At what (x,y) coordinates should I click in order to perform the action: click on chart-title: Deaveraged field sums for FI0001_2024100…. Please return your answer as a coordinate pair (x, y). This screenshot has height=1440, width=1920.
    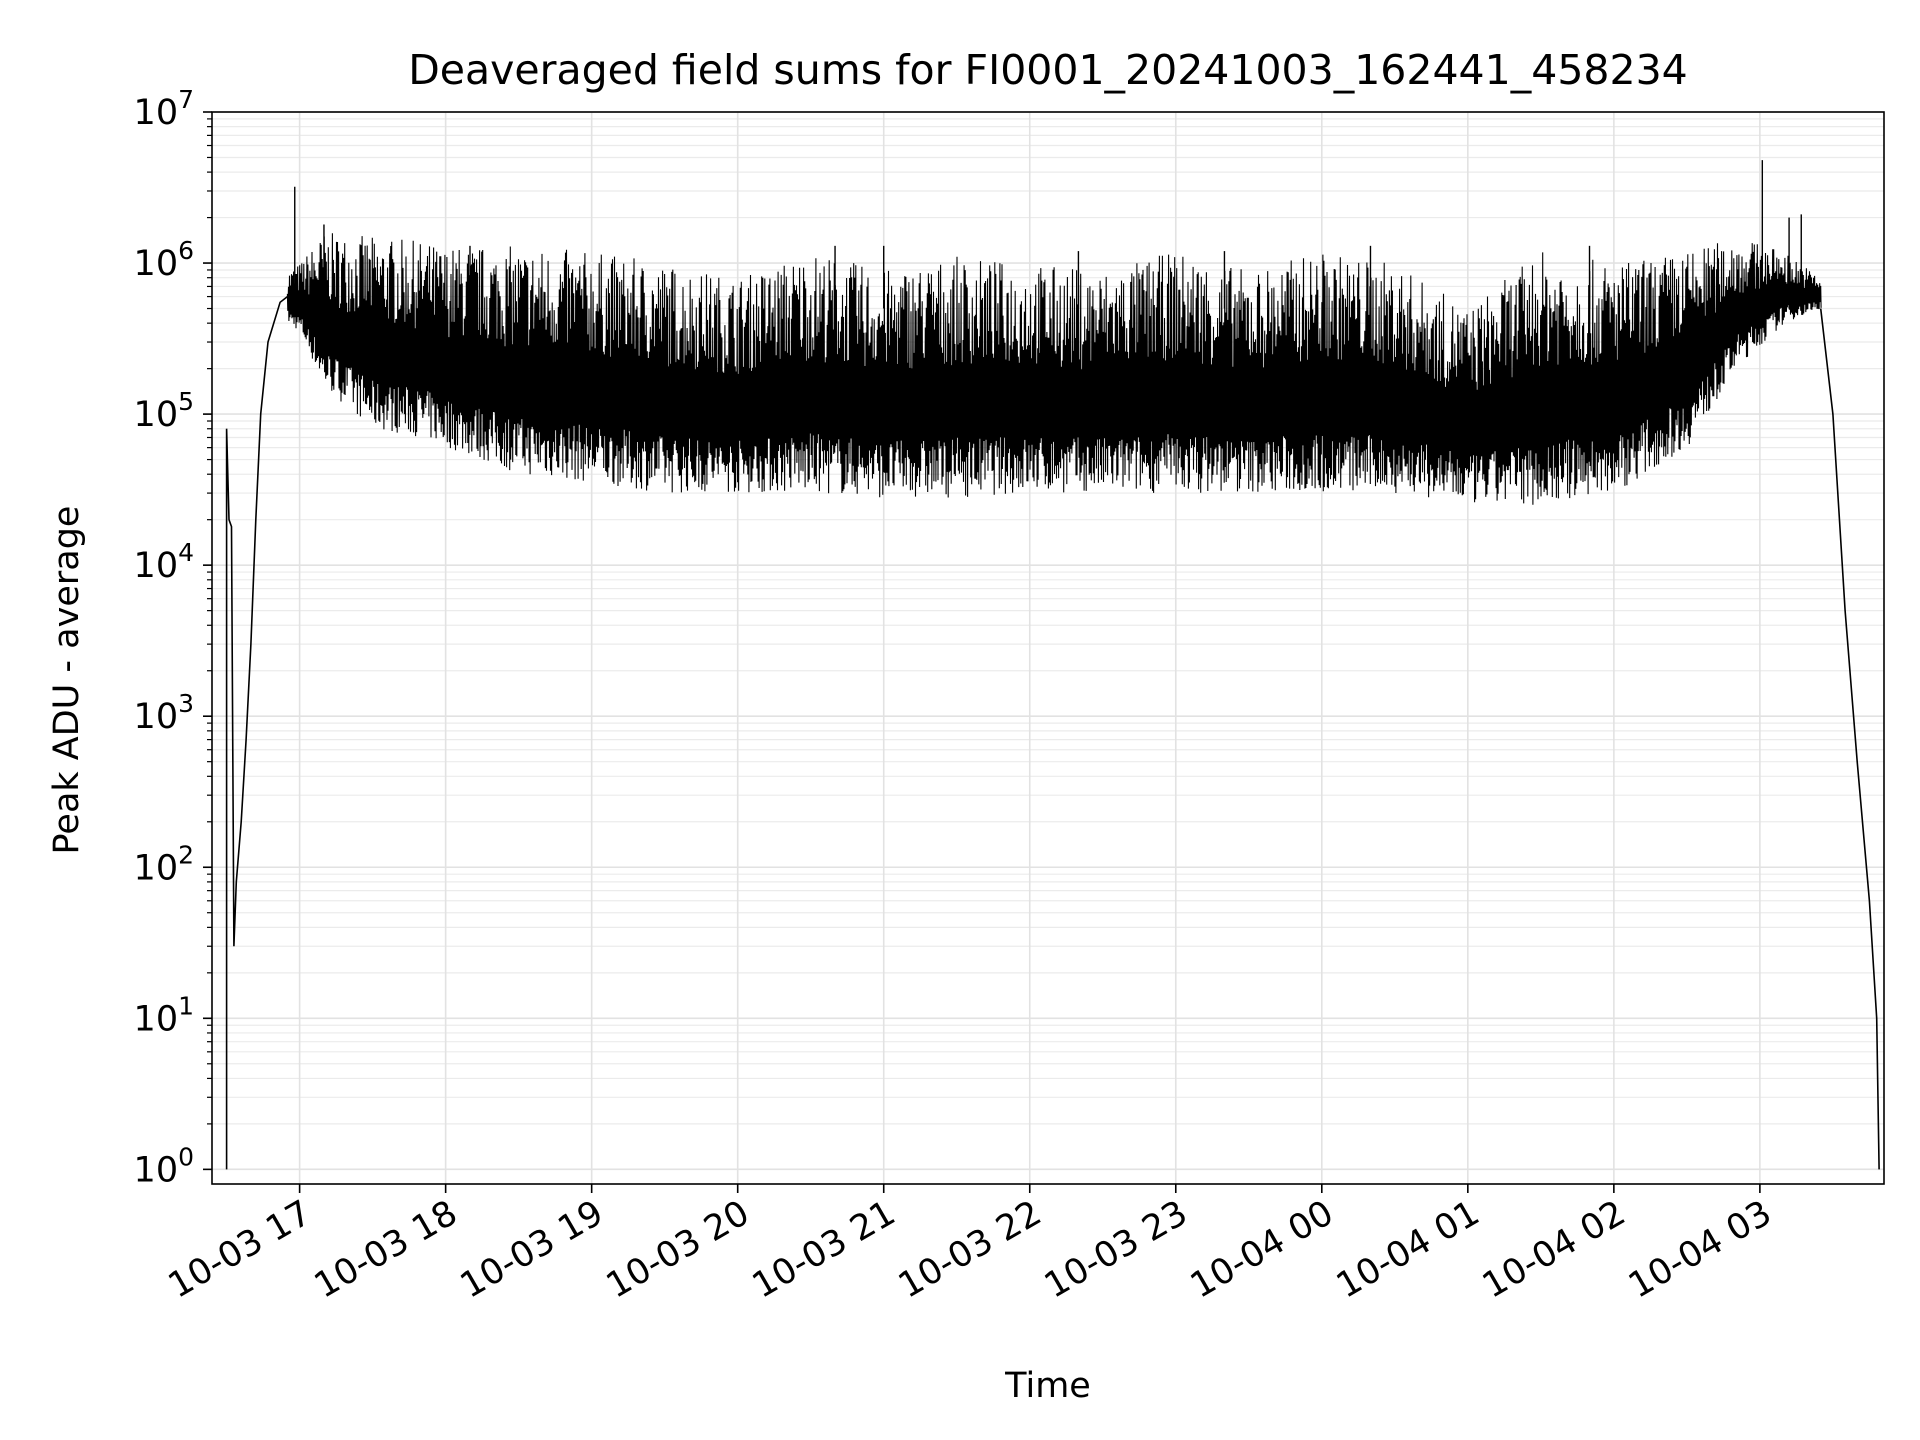
    Looking at the image, I should click on (1048, 70).